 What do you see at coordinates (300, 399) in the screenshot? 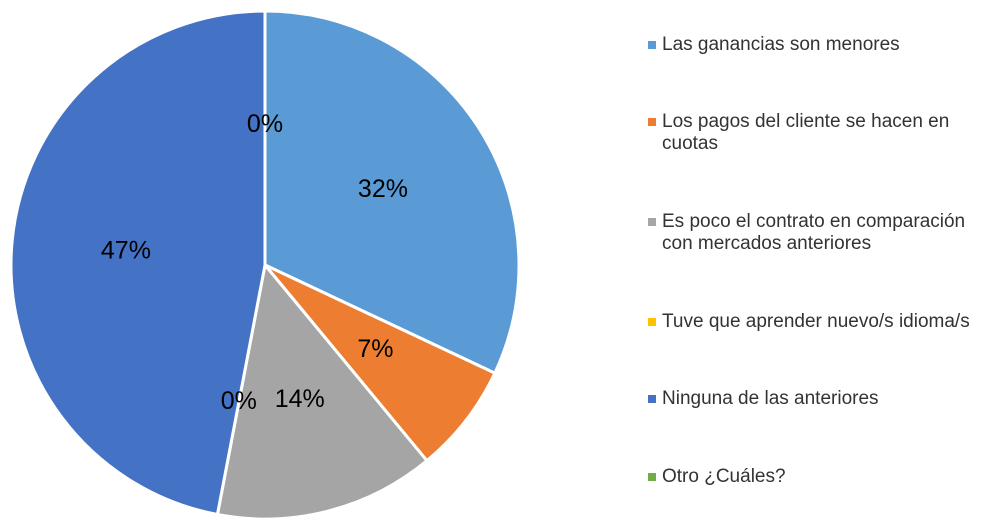
I see `data-label: 14%` at bounding box center [300, 399].